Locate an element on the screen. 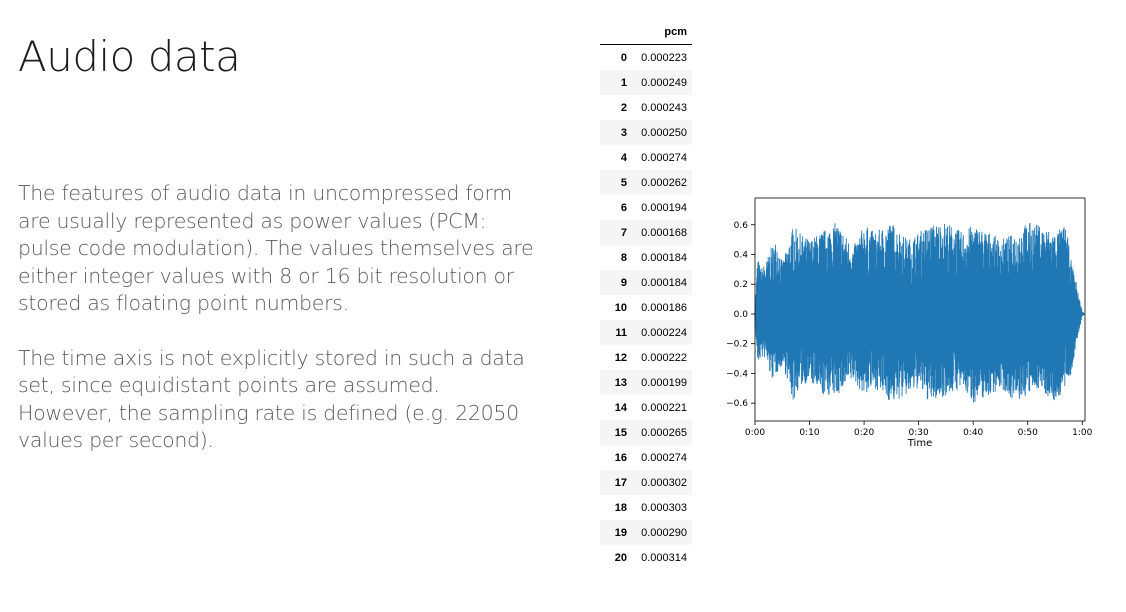 The width and height of the screenshot is (1126, 612). table-row: 18 0.000303 is located at coordinates (646, 507).